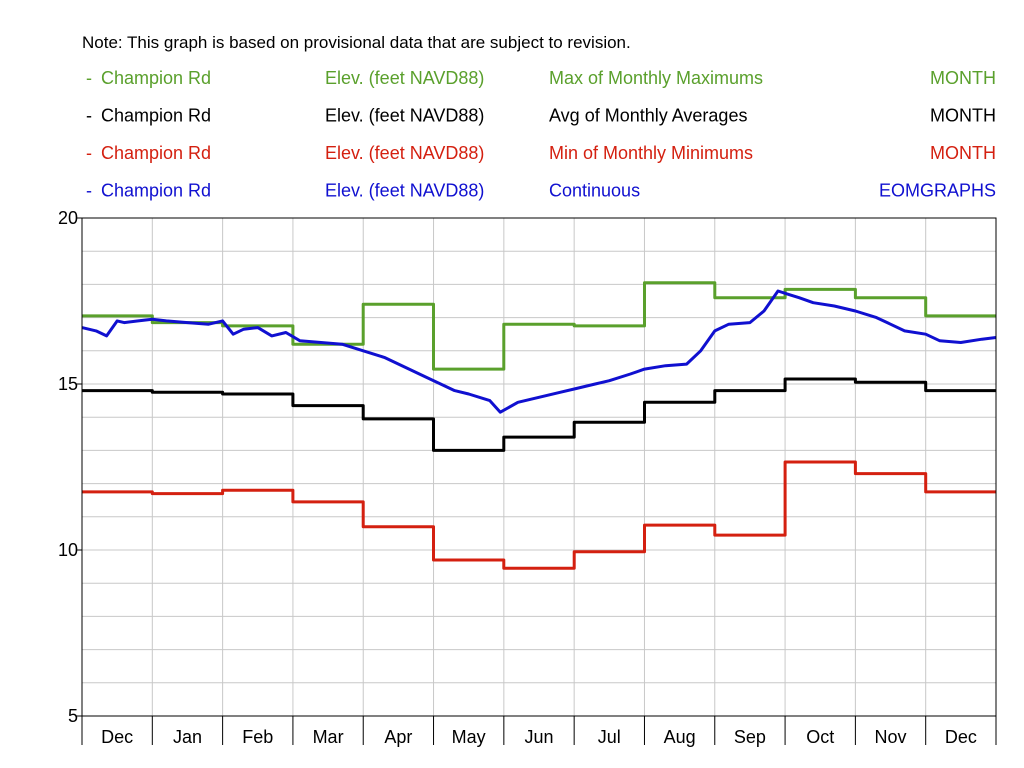  Describe the element at coordinates (539, 515) in the screenshot. I see `min-of-monthly-minimums-line` at that location.